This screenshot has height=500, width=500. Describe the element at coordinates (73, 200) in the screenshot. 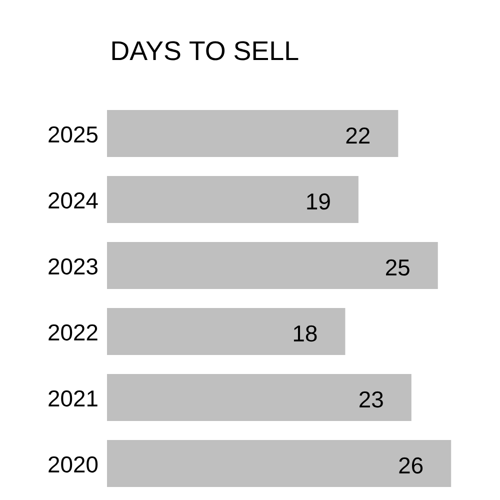

I see `y-tick-label: 2024` at that location.